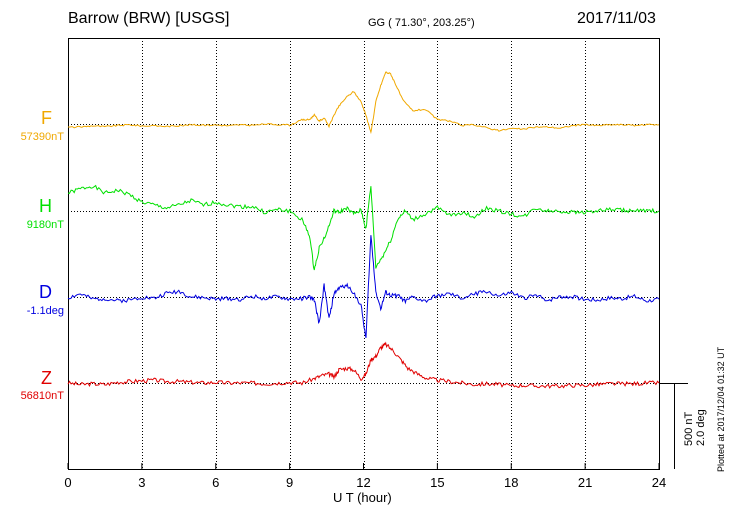 Image resolution: width=730 pixels, height=520 pixels. I want to click on x-tick-label-9: 9, so click(289, 482).